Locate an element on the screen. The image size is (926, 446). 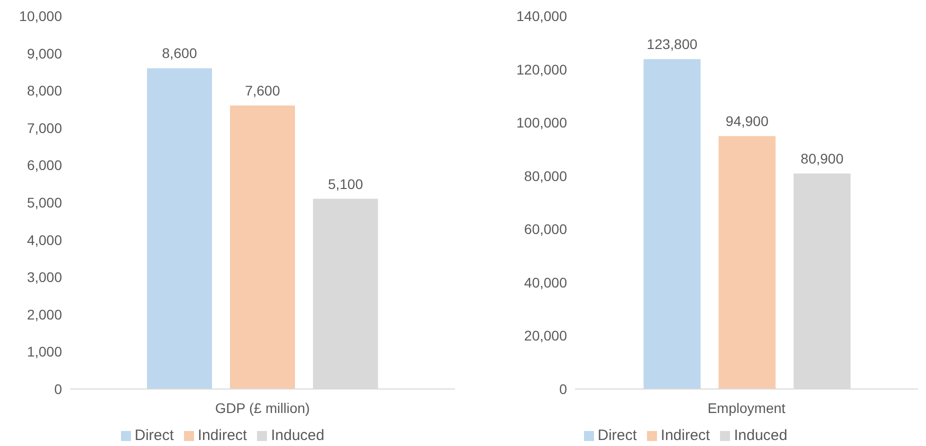
y-tick-label: 80,000 is located at coordinates (546, 176).